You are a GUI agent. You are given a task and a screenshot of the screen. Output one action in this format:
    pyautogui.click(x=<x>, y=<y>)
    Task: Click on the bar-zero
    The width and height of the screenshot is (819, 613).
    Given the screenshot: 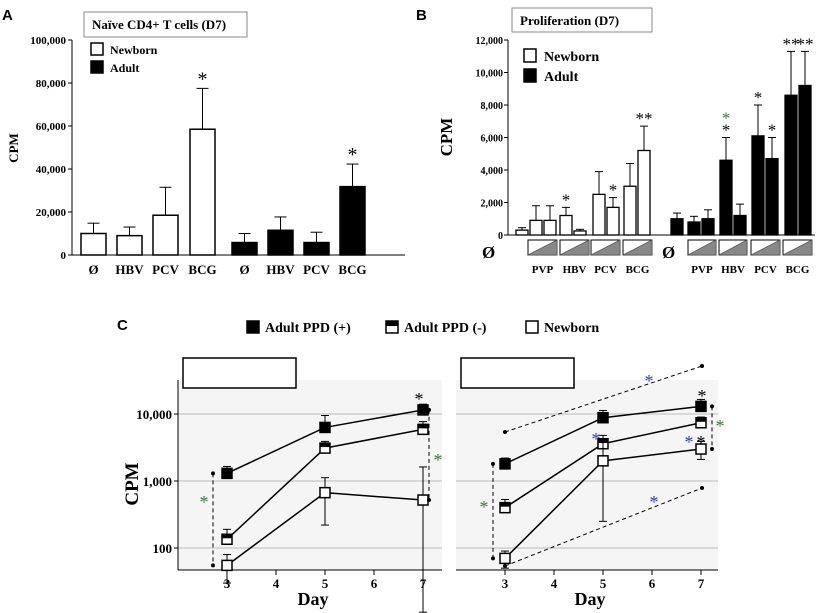 What is the action you would take?
    pyautogui.click(x=677, y=227)
    